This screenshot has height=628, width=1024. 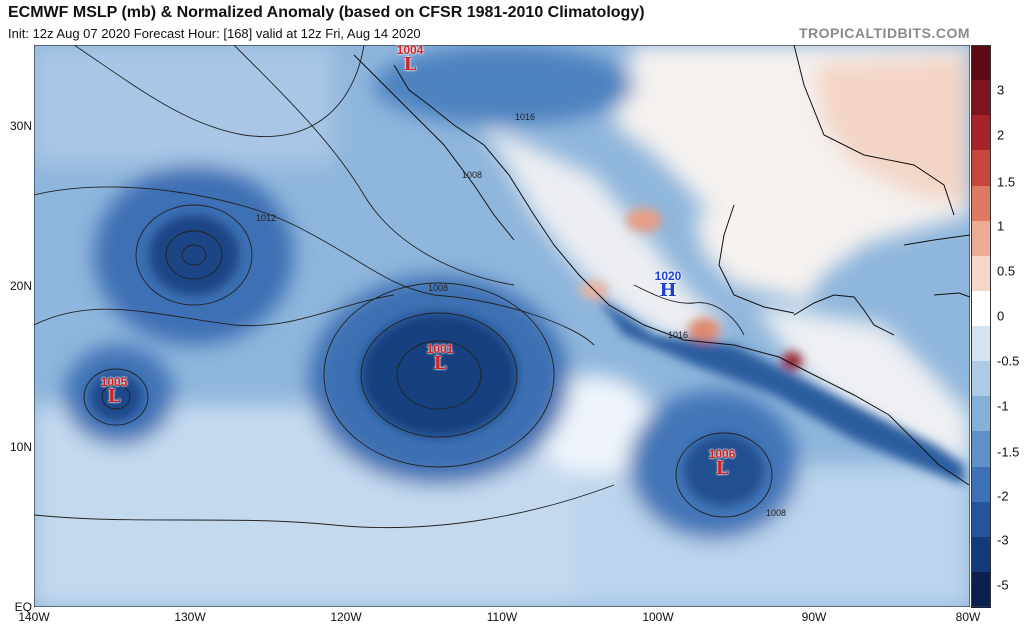 What do you see at coordinates (1003, 540) in the screenshot?
I see `colorbar-tick-label: -3` at bounding box center [1003, 540].